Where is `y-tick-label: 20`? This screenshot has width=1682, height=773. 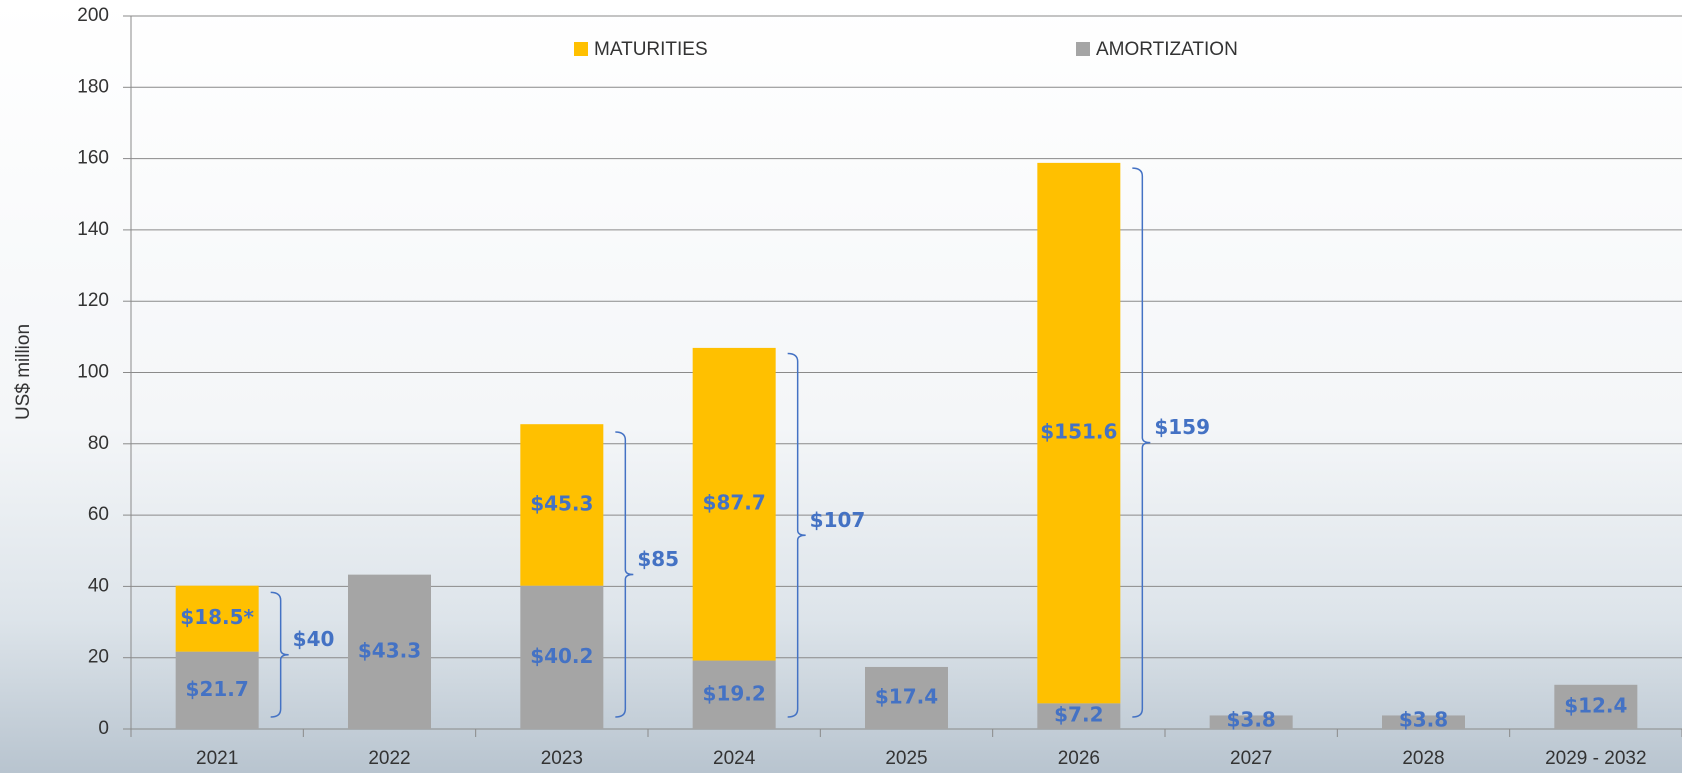 y-tick-label: 20 is located at coordinates (98, 657).